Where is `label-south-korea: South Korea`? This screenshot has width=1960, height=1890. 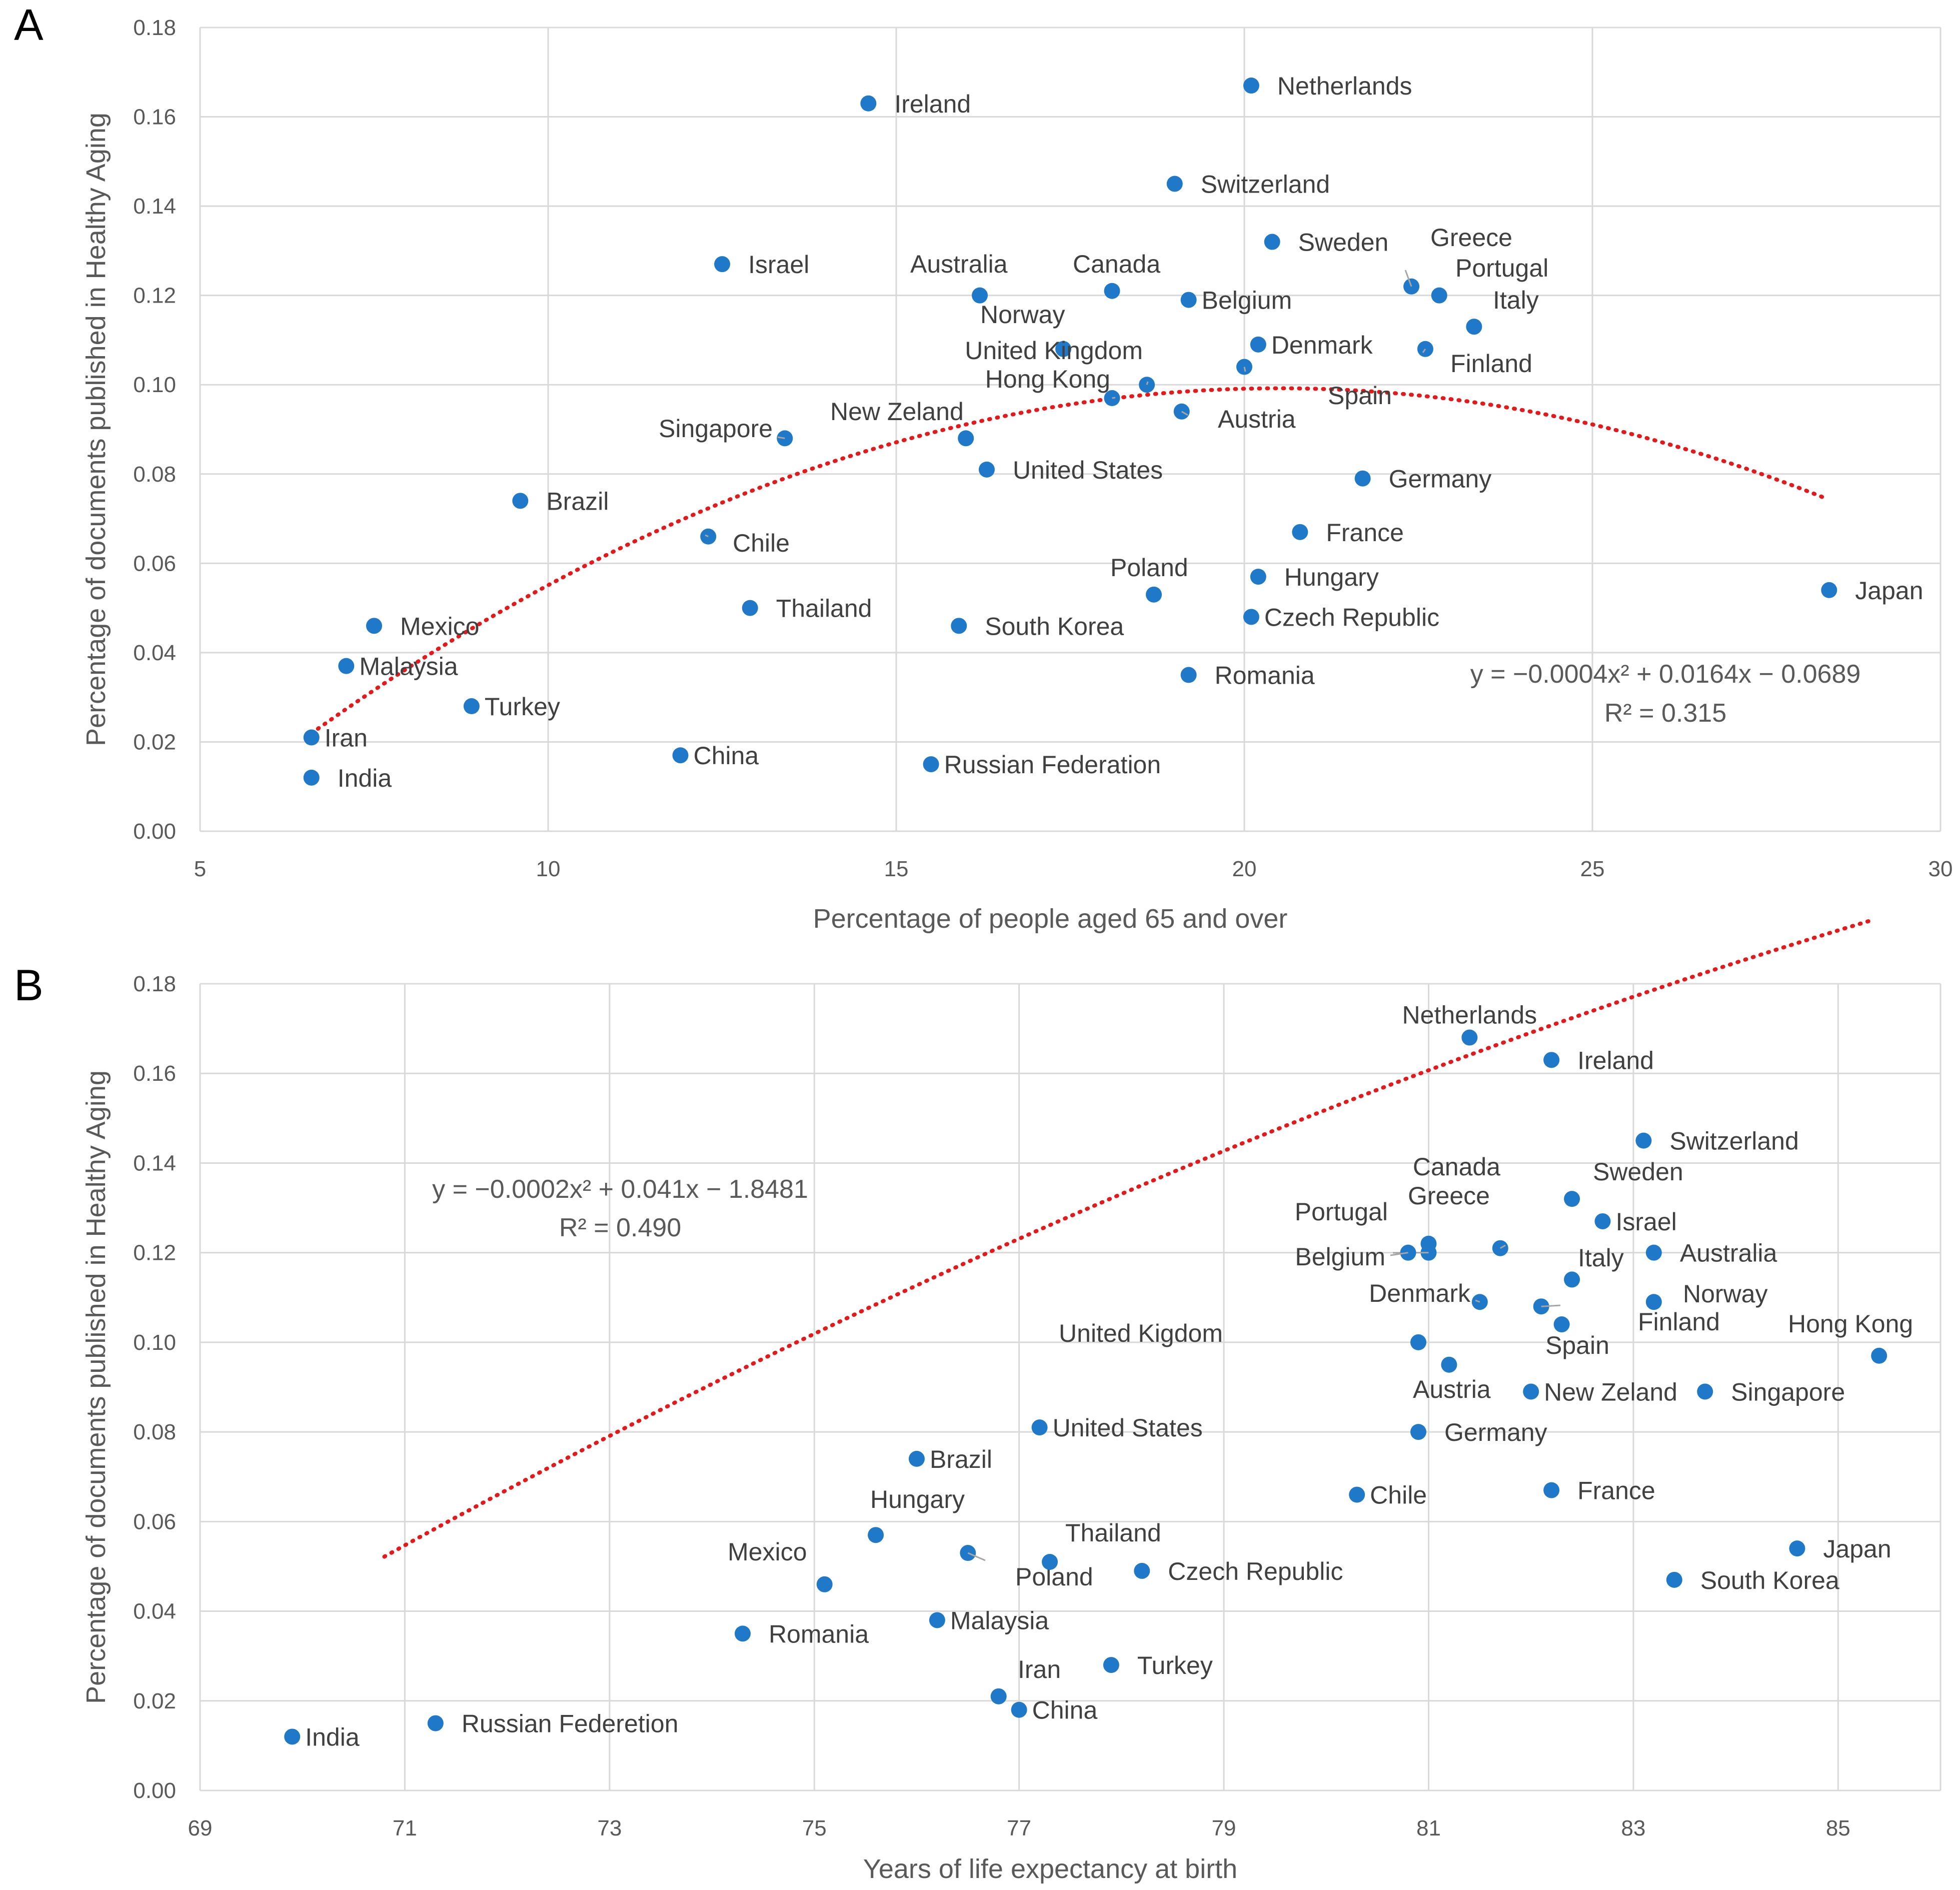
label-south-korea: South Korea is located at coordinates (1054, 626).